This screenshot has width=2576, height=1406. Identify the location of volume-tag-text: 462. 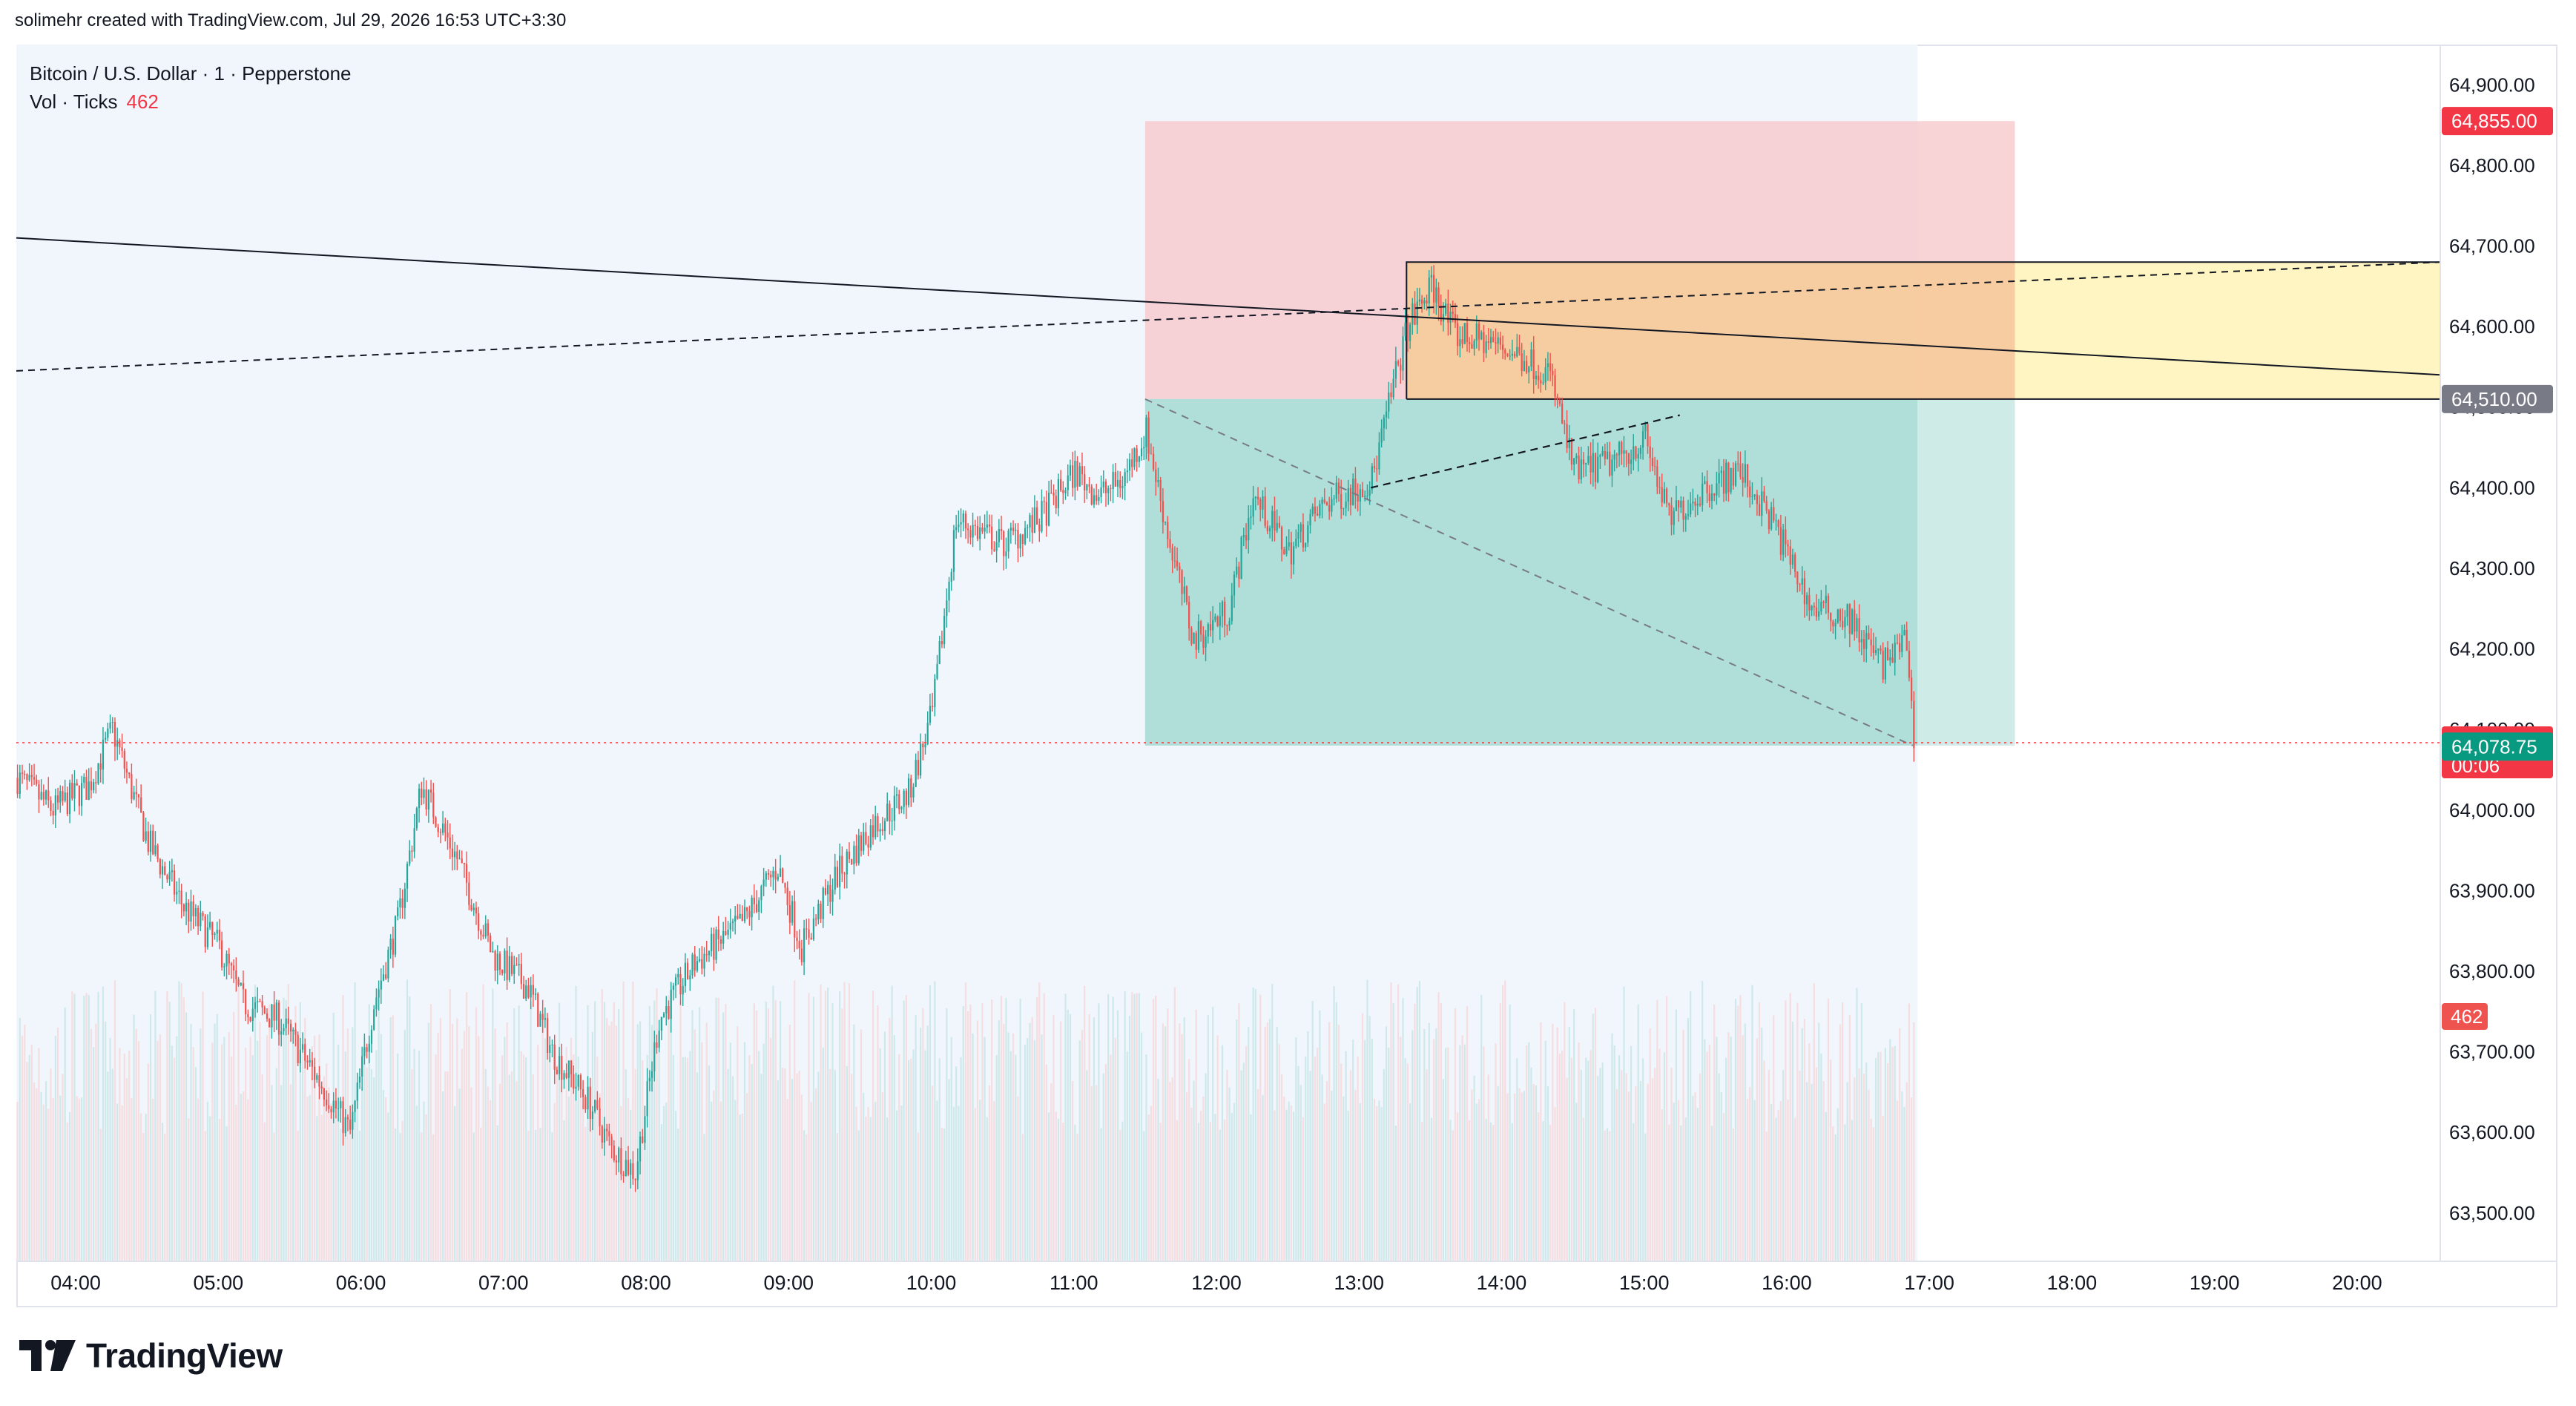
(2467, 1016).